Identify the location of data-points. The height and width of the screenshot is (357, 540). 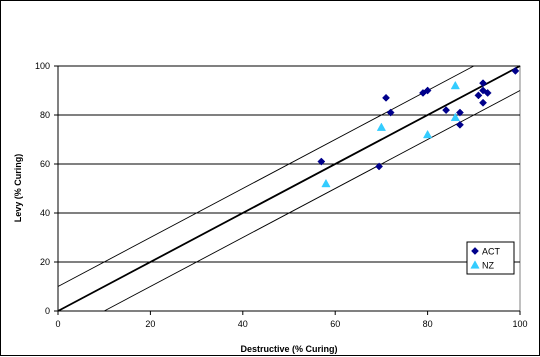
(418, 127).